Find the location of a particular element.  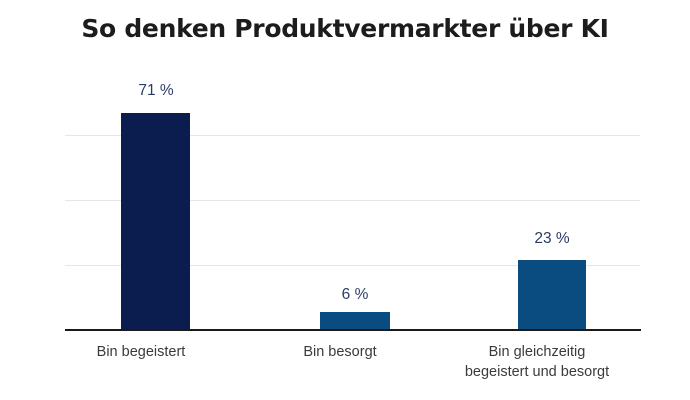

bar-bin-besorgt is located at coordinates (355, 320).